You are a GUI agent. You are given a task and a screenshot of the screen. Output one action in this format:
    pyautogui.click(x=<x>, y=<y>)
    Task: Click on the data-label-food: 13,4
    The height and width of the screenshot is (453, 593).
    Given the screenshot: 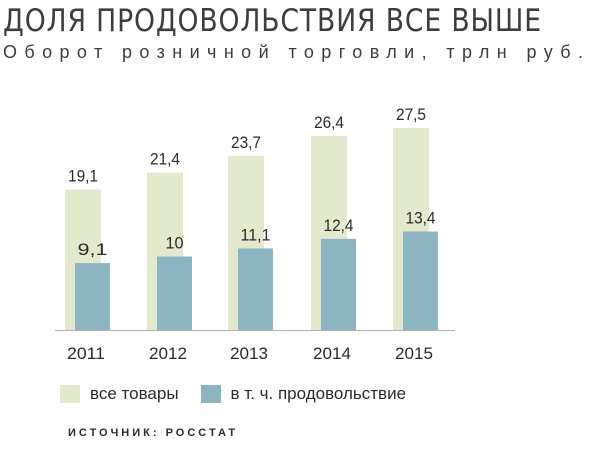 What is the action you would take?
    pyautogui.click(x=421, y=218)
    